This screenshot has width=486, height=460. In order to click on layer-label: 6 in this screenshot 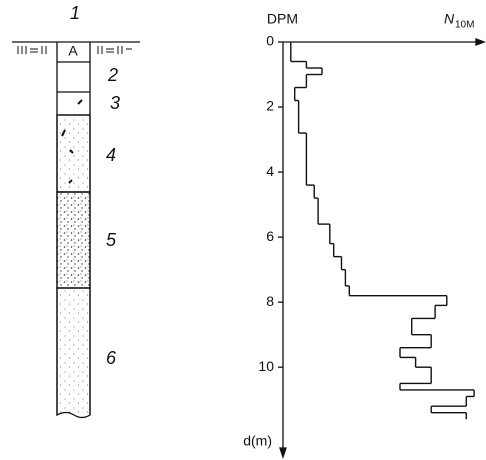, I will do `click(111, 358)`.